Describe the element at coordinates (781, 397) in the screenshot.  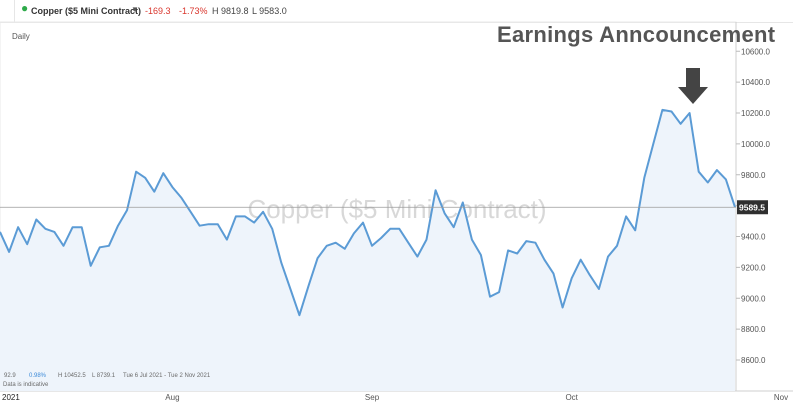
I see `x-tick-label: Nov` at that location.